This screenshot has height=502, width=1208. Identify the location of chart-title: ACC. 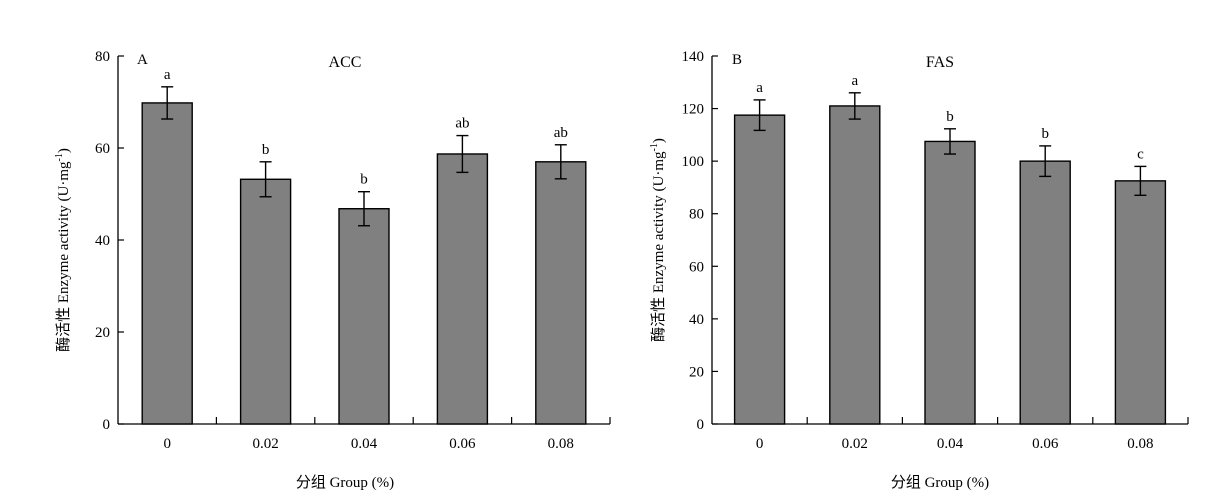
(345, 62).